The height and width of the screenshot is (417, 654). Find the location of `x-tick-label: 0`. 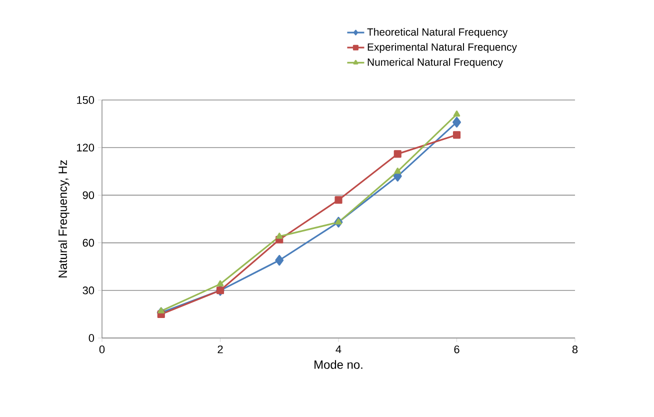

x-tick-label: 0 is located at coordinates (102, 350).